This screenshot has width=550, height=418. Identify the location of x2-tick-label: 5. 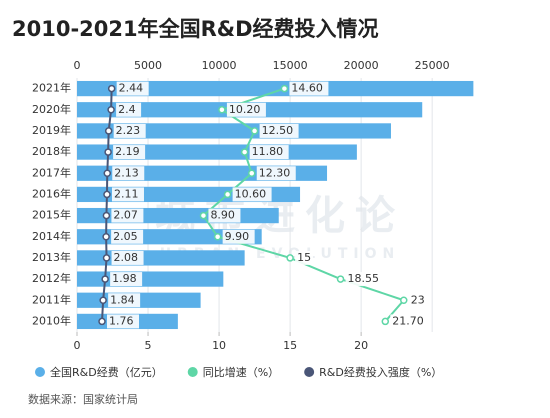
(148, 345).